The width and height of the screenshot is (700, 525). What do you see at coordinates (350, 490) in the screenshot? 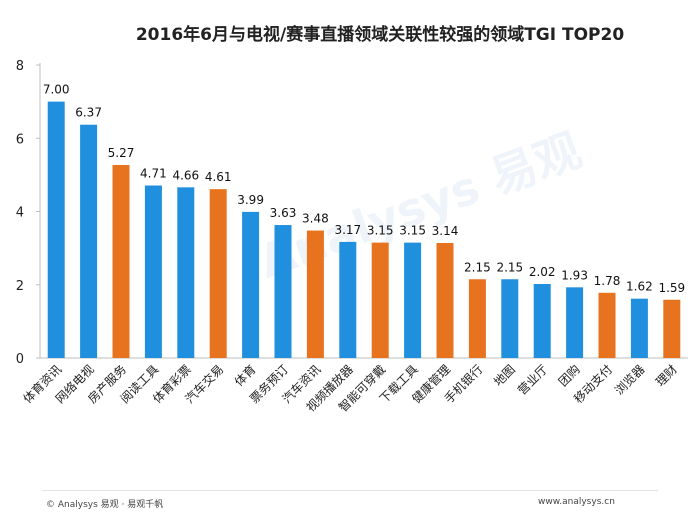
I see `footer-divider` at bounding box center [350, 490].